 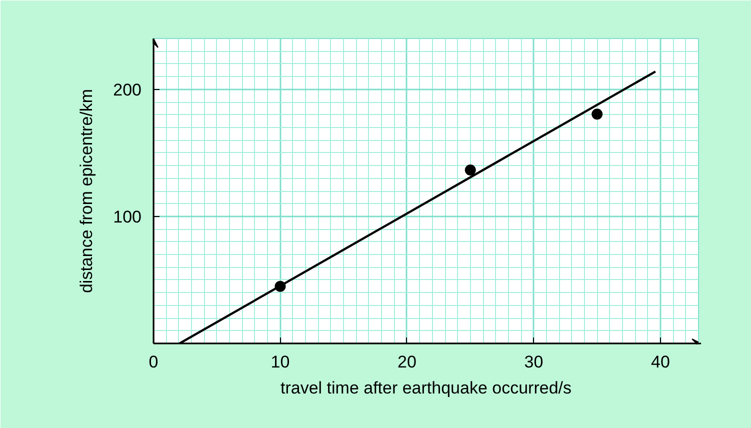 What do you see at coordinates (660, 362) in the screenshot?
I see `x-tick-label: 40` at bounding box center [660, 362].